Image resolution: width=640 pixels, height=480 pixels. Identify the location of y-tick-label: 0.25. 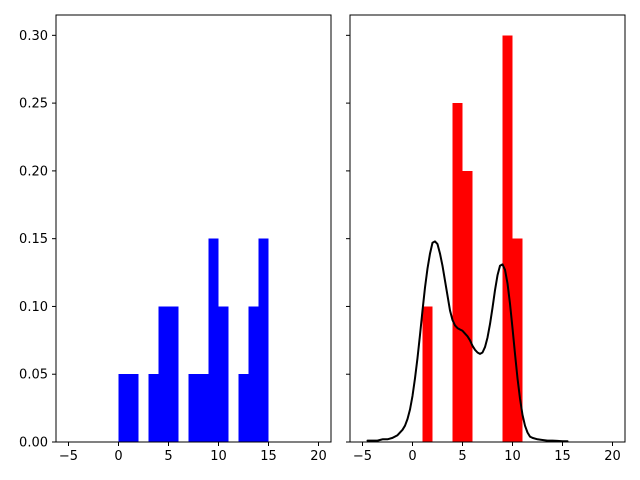
(33, 104).